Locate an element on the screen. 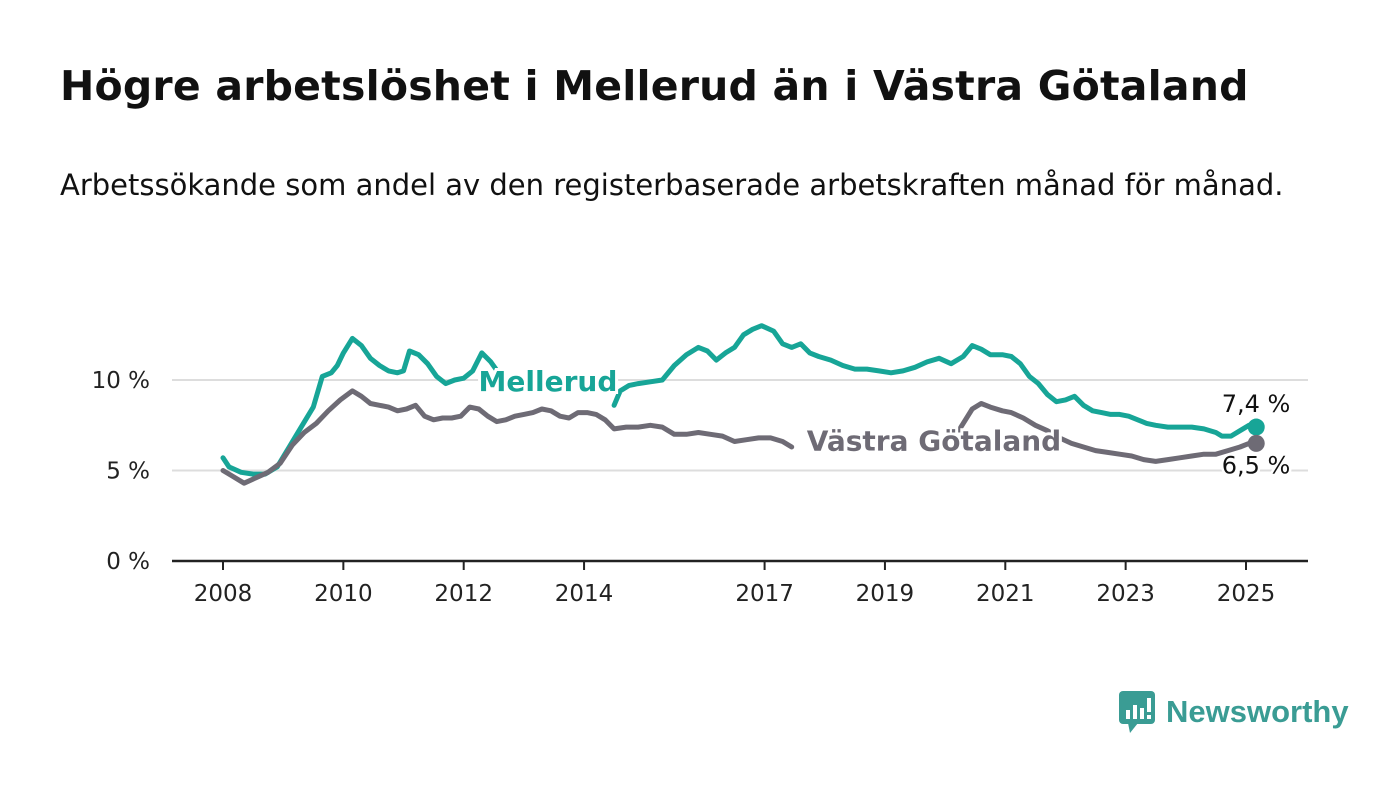  y-tick-label: 10 % is located at coordinates (121, 381).